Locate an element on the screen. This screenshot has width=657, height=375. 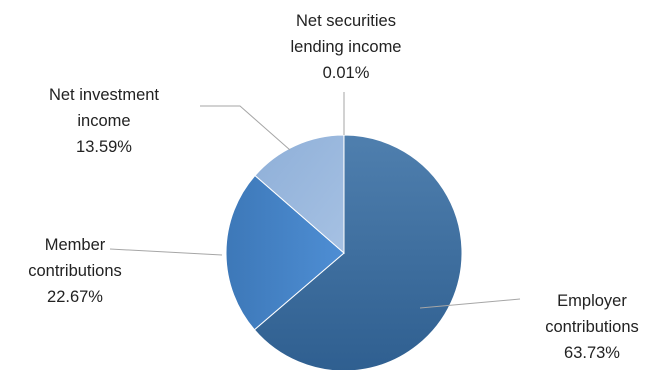
data-label-employer-contributions: Employer contributions 63.73% is located at coordinates (592, 327).